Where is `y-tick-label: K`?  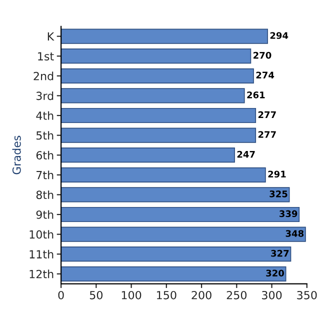 y-tick-label: K is located at coordinates (51, 36).